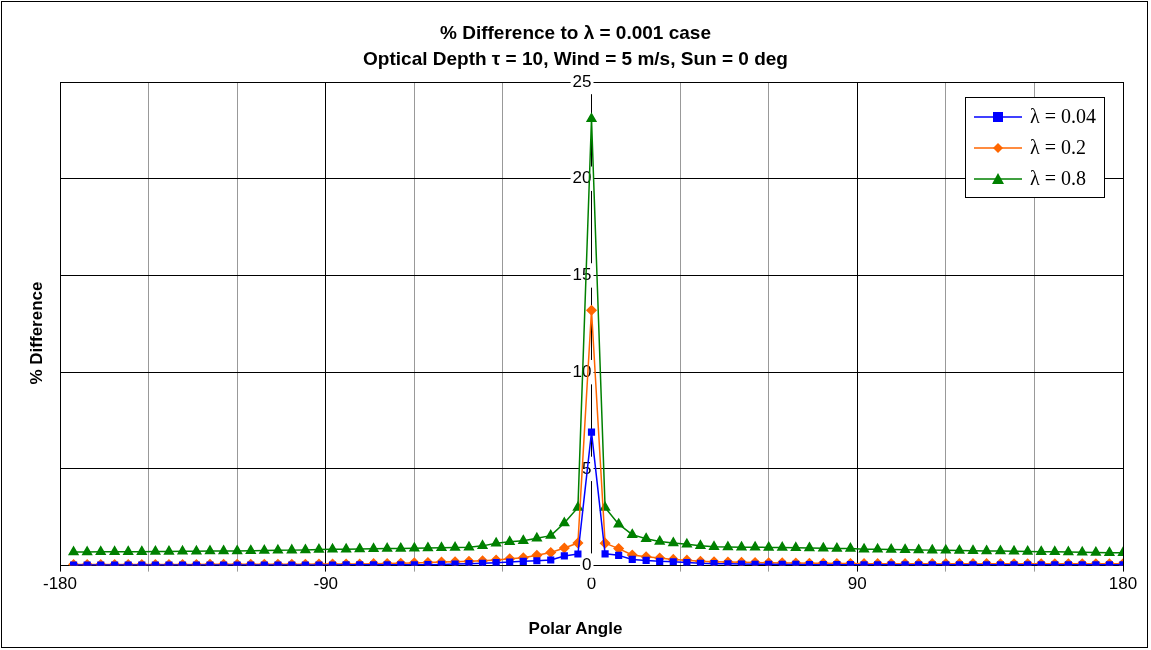 The image size is (1151, 650). I want to click on x-tick-label: -180, so click(60, 584).